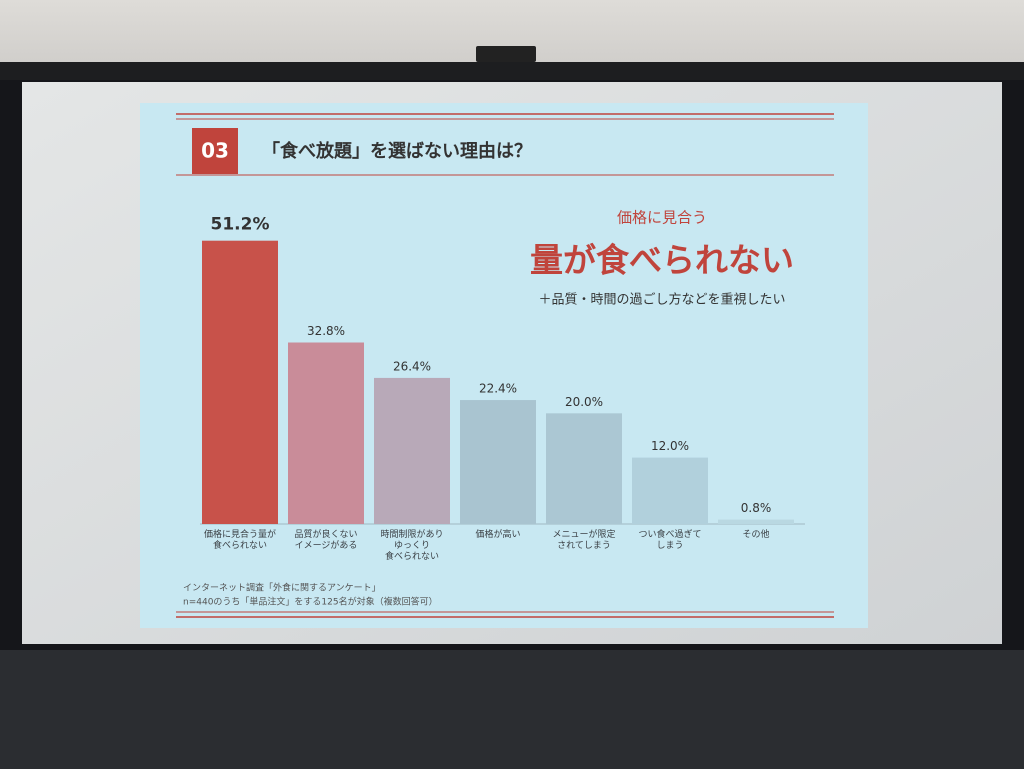  Describe the element at coordinates (397, 151) in the screenshot. I see `chart-title: 「食べ放題」を選ばない理由は？` at that location.